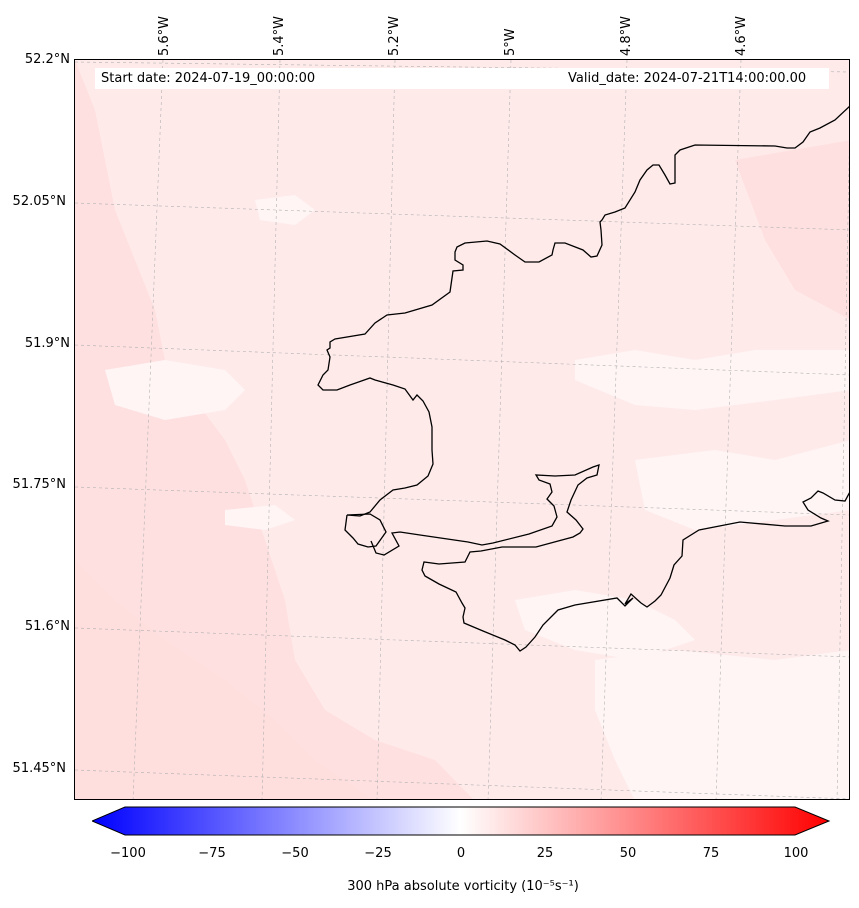 The width and height of the screenshot is (859, 908). Describe the element at coordinates (394, 35) in the screenshot. I see `lon-label-5-2w: 5.2°W` at that location.